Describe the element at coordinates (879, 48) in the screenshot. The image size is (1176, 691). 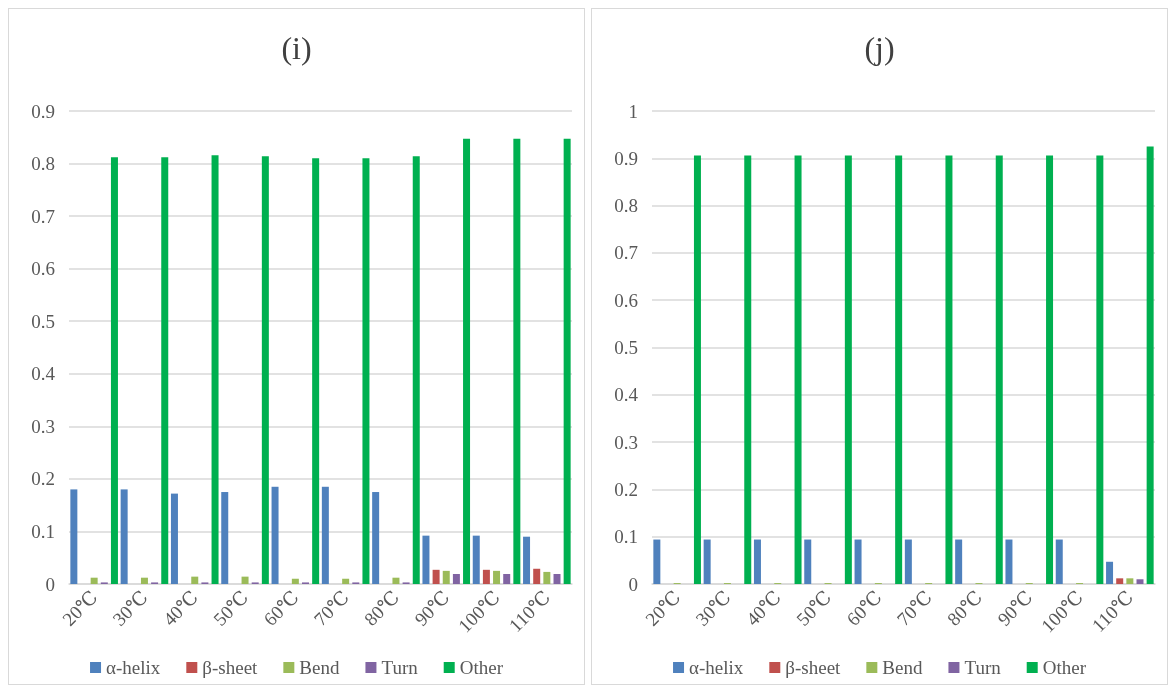
I see `chart-title: (j)` at that location.